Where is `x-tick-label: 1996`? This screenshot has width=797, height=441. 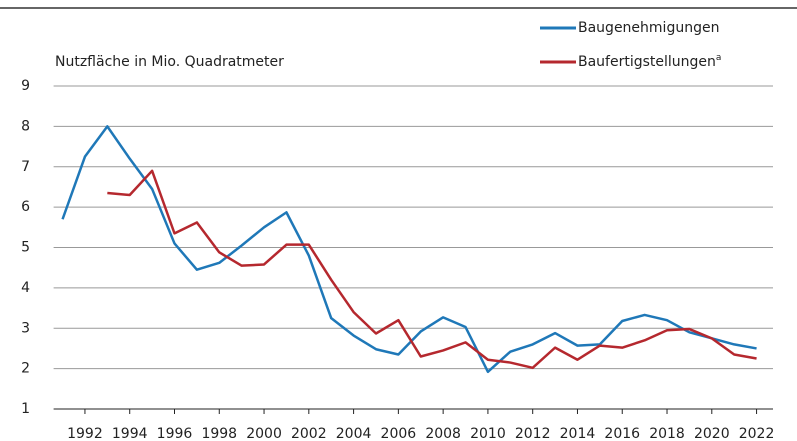 x-tick-label: 1996 is located at coordinates (175, 433).